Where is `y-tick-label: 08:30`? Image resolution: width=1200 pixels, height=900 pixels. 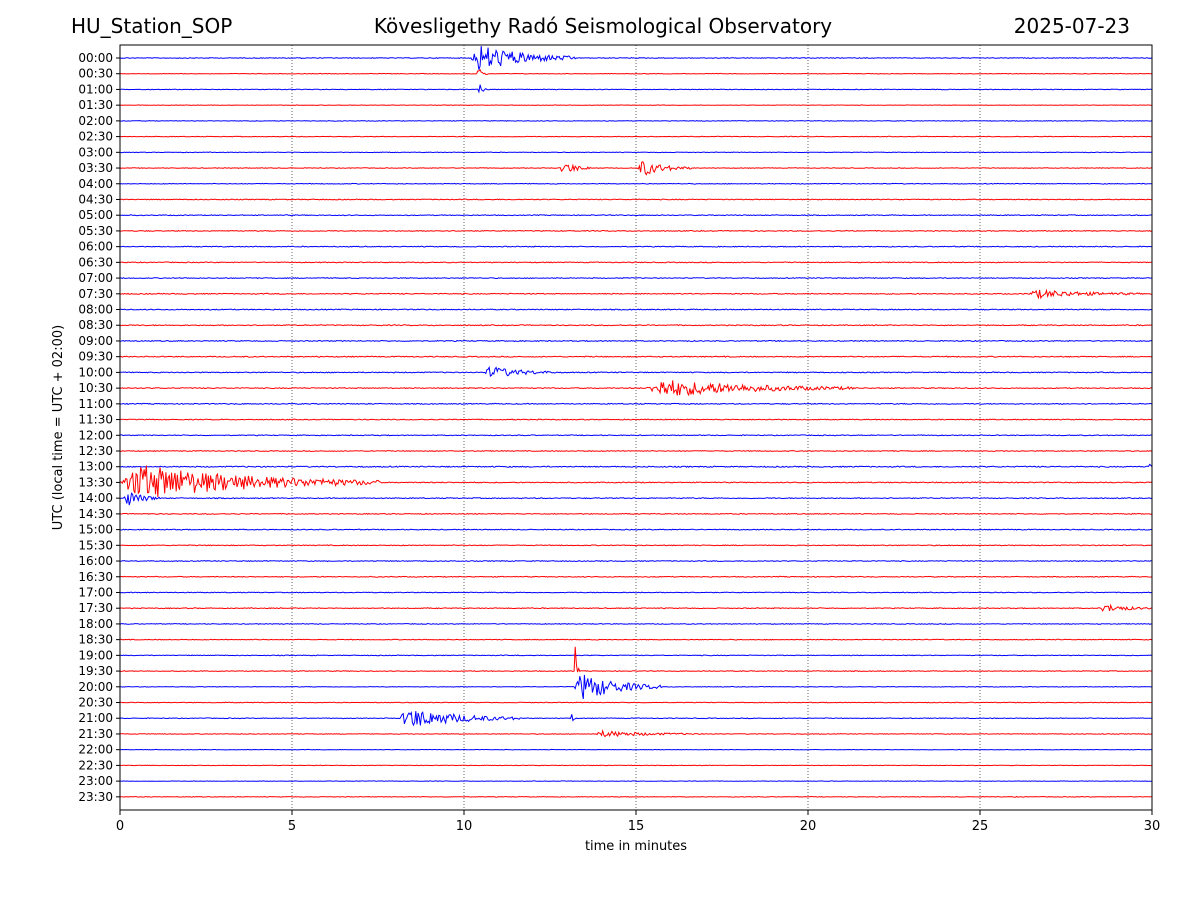 y-tick-label: 08:30 is located at coordinates (95, 325).